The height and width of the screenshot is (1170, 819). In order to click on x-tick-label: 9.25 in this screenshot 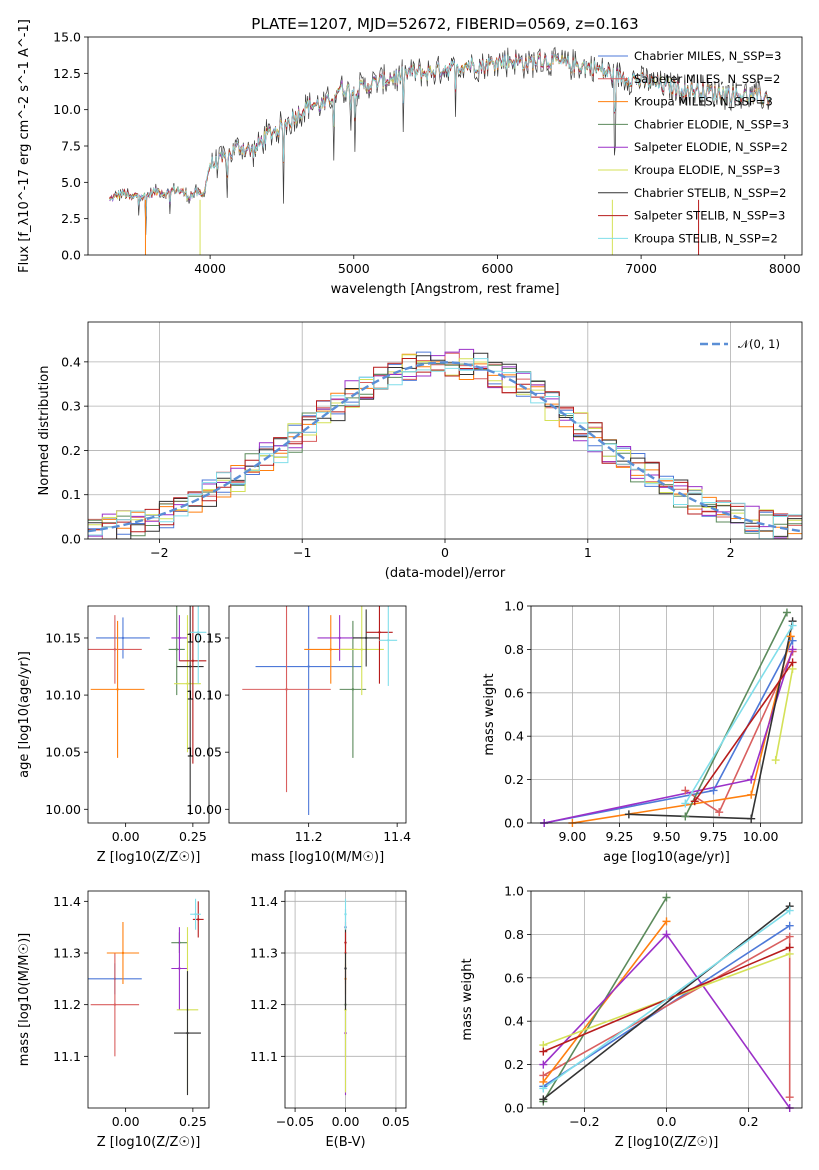, I will do `click(620, 836)`.